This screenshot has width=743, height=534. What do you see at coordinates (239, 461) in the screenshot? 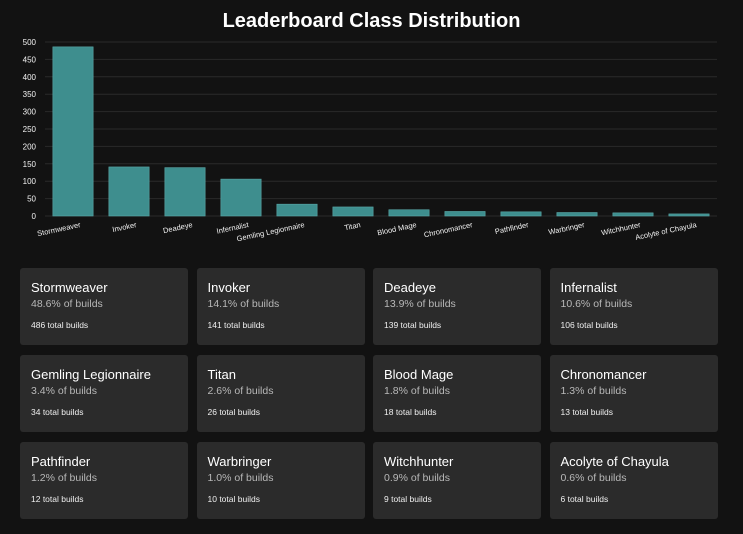
I see `card-class-name: Warbringer` at bounding box center [239, 461].